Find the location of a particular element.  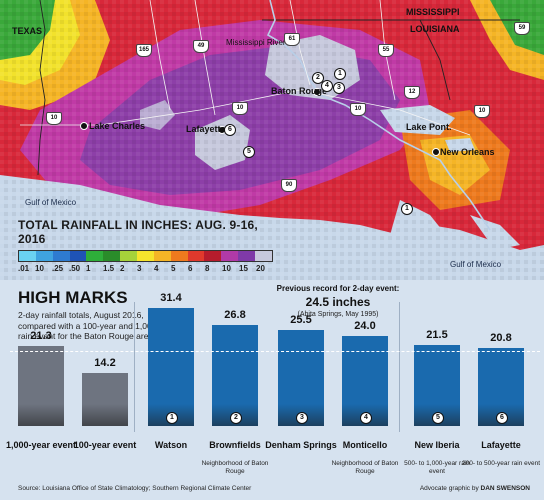

legend-tick-label: 1 is located at coordinates (88, 268).